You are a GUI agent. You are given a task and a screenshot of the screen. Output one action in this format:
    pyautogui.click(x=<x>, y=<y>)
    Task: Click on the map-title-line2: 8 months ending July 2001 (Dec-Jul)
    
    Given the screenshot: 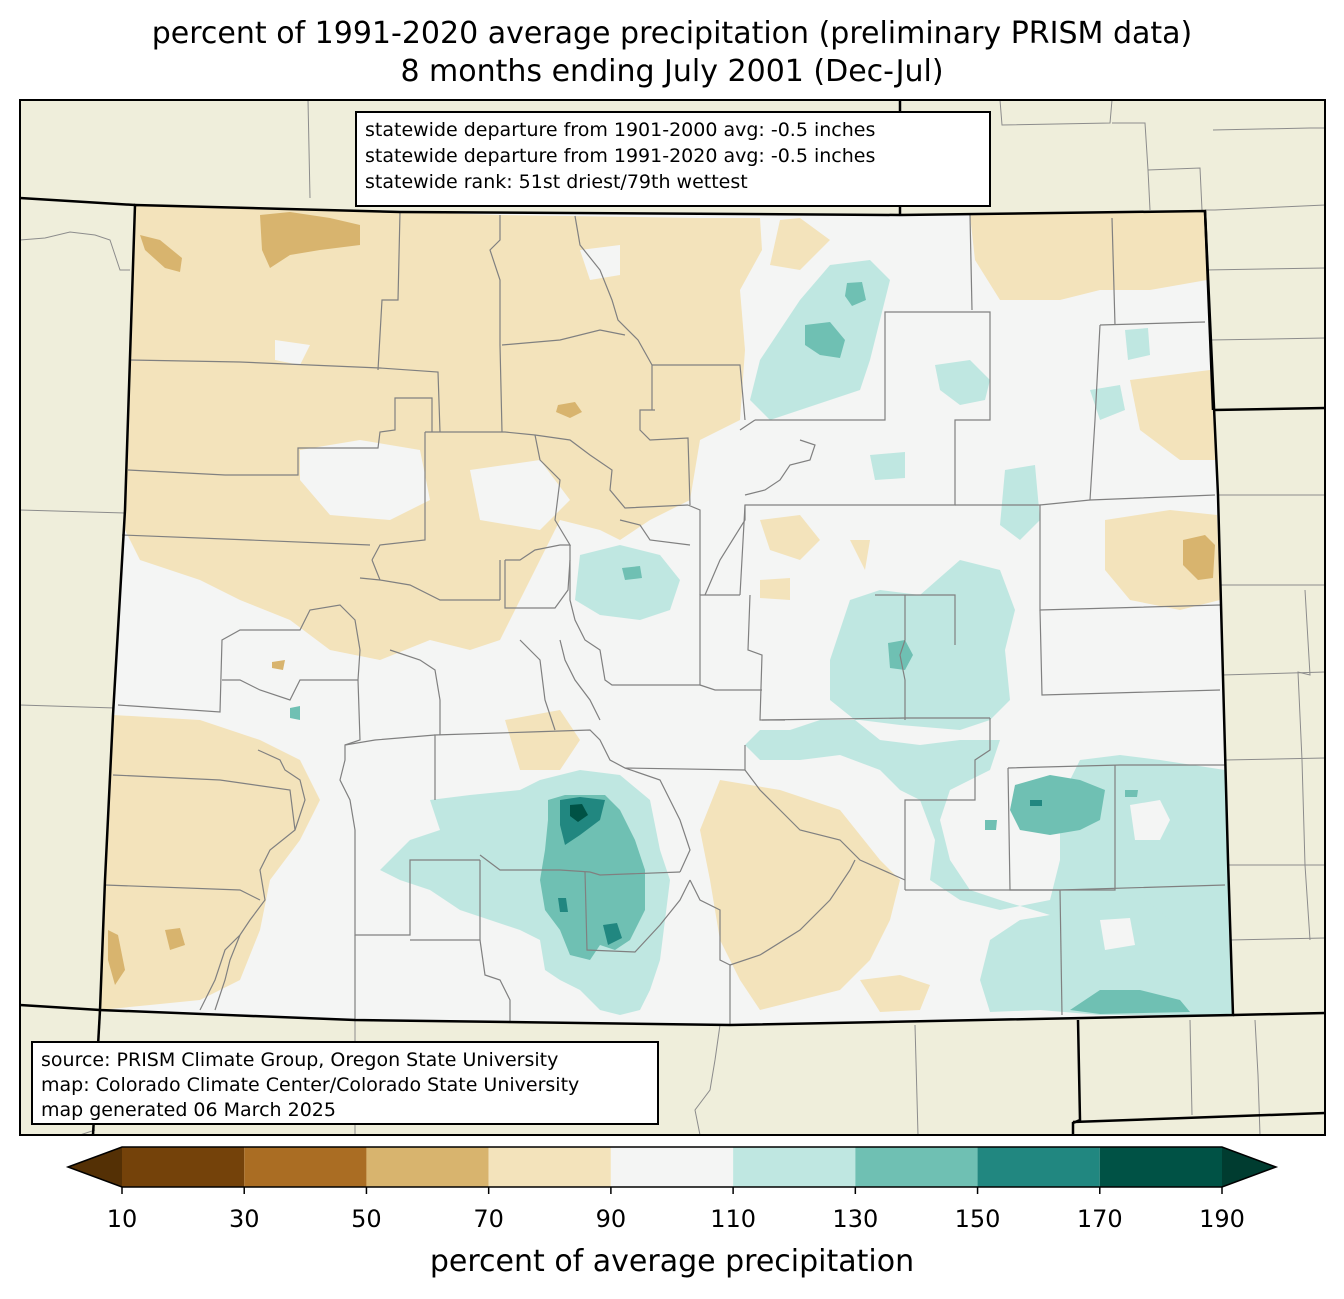 What is the action you would take?
    pyautogui.click(x=672, y=71)
    